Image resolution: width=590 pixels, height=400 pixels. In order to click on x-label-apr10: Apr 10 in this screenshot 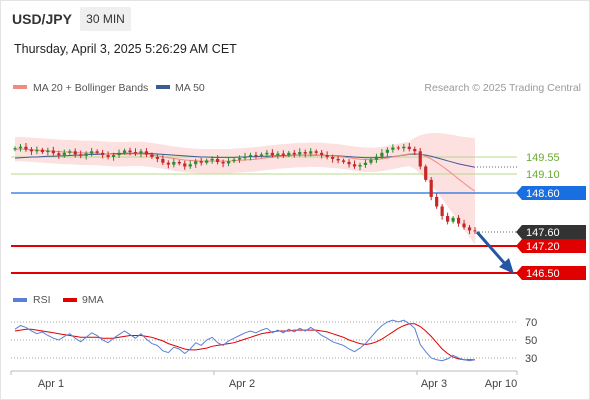, I will do `click(501, 384)`.